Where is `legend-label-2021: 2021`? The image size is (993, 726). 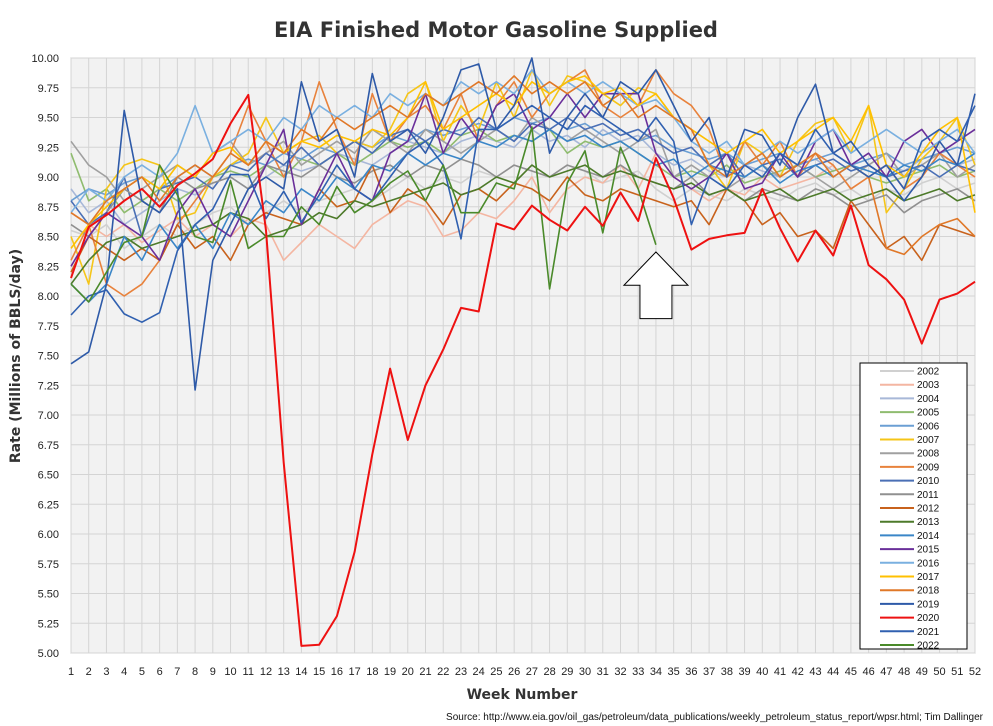
legend-label-2021: 2021 is located at coordinates (928, 632).